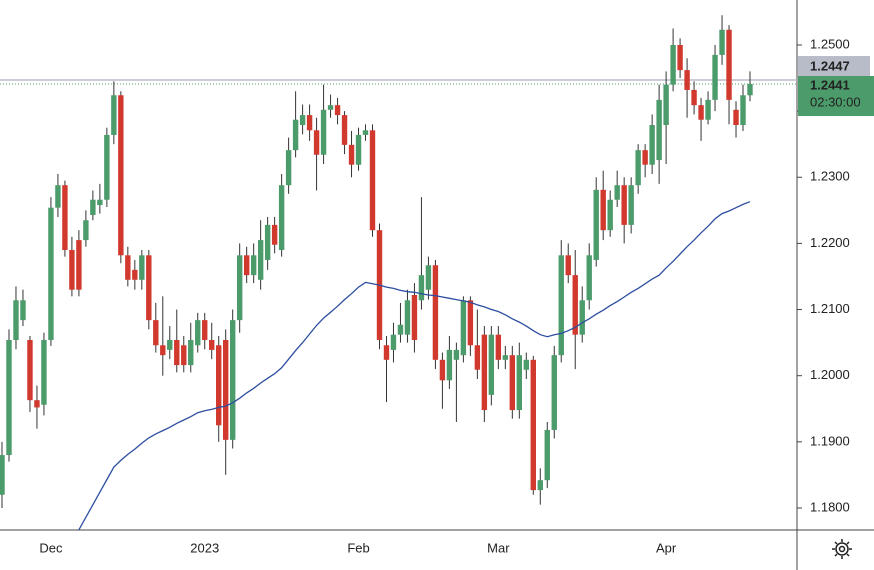 This screenshot has width=874, height=570. What do you see at coordinates (830, 374) in the screenshot?
I see `y-tick-label: 1.2000` at bounding box center [830, 374].